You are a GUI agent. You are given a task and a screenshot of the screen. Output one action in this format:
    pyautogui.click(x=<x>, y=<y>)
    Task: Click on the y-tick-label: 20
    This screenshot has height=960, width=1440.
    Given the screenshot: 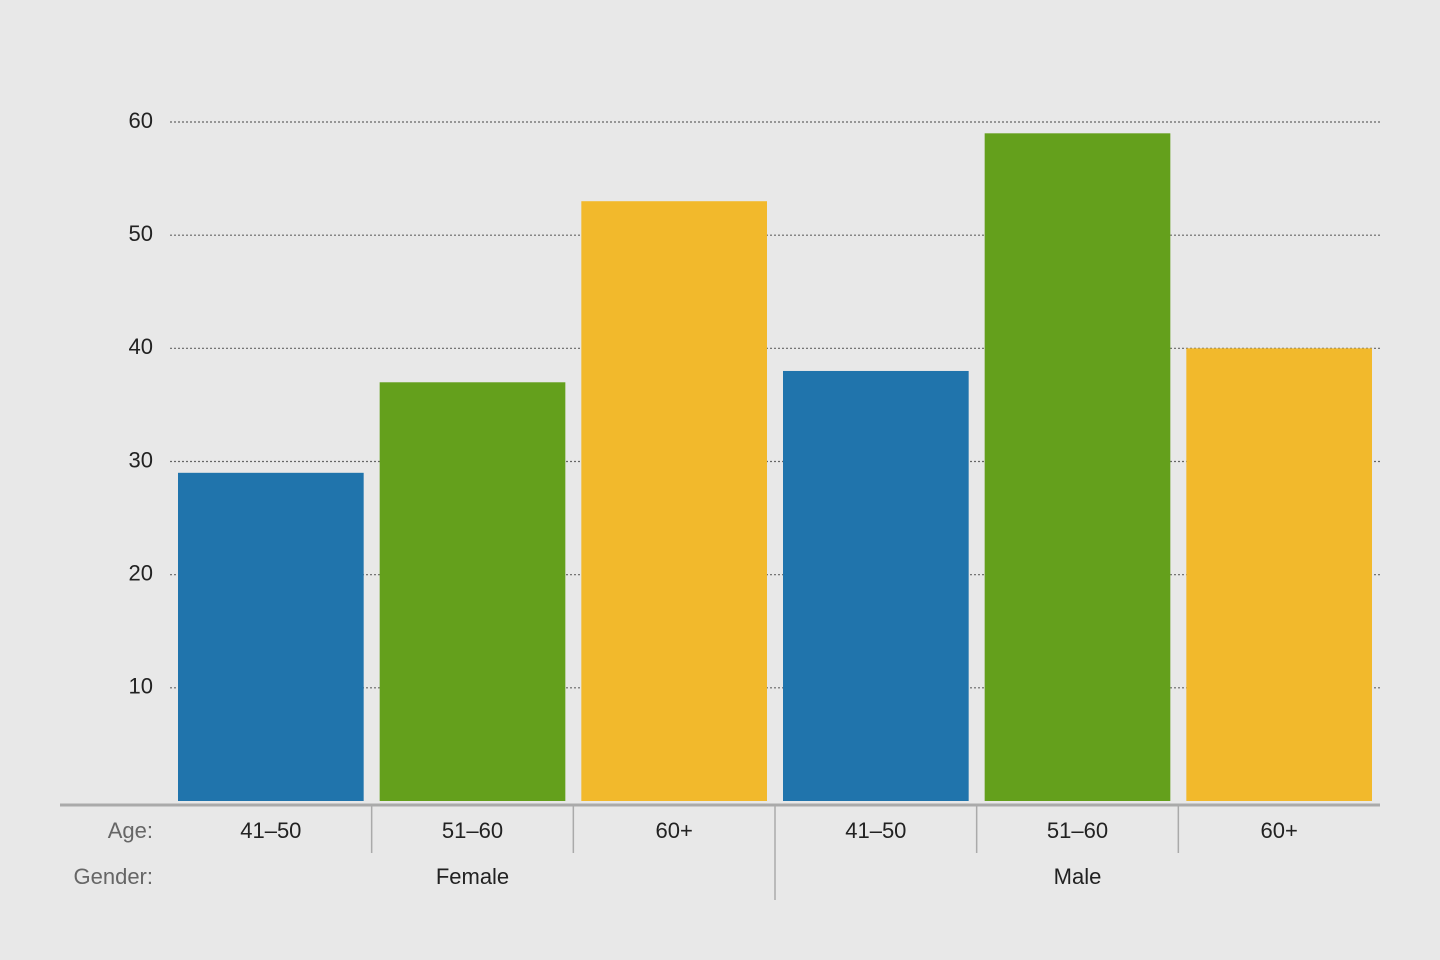 What is the action you would take?
    pyautogui.click(x=141, y=572)
    